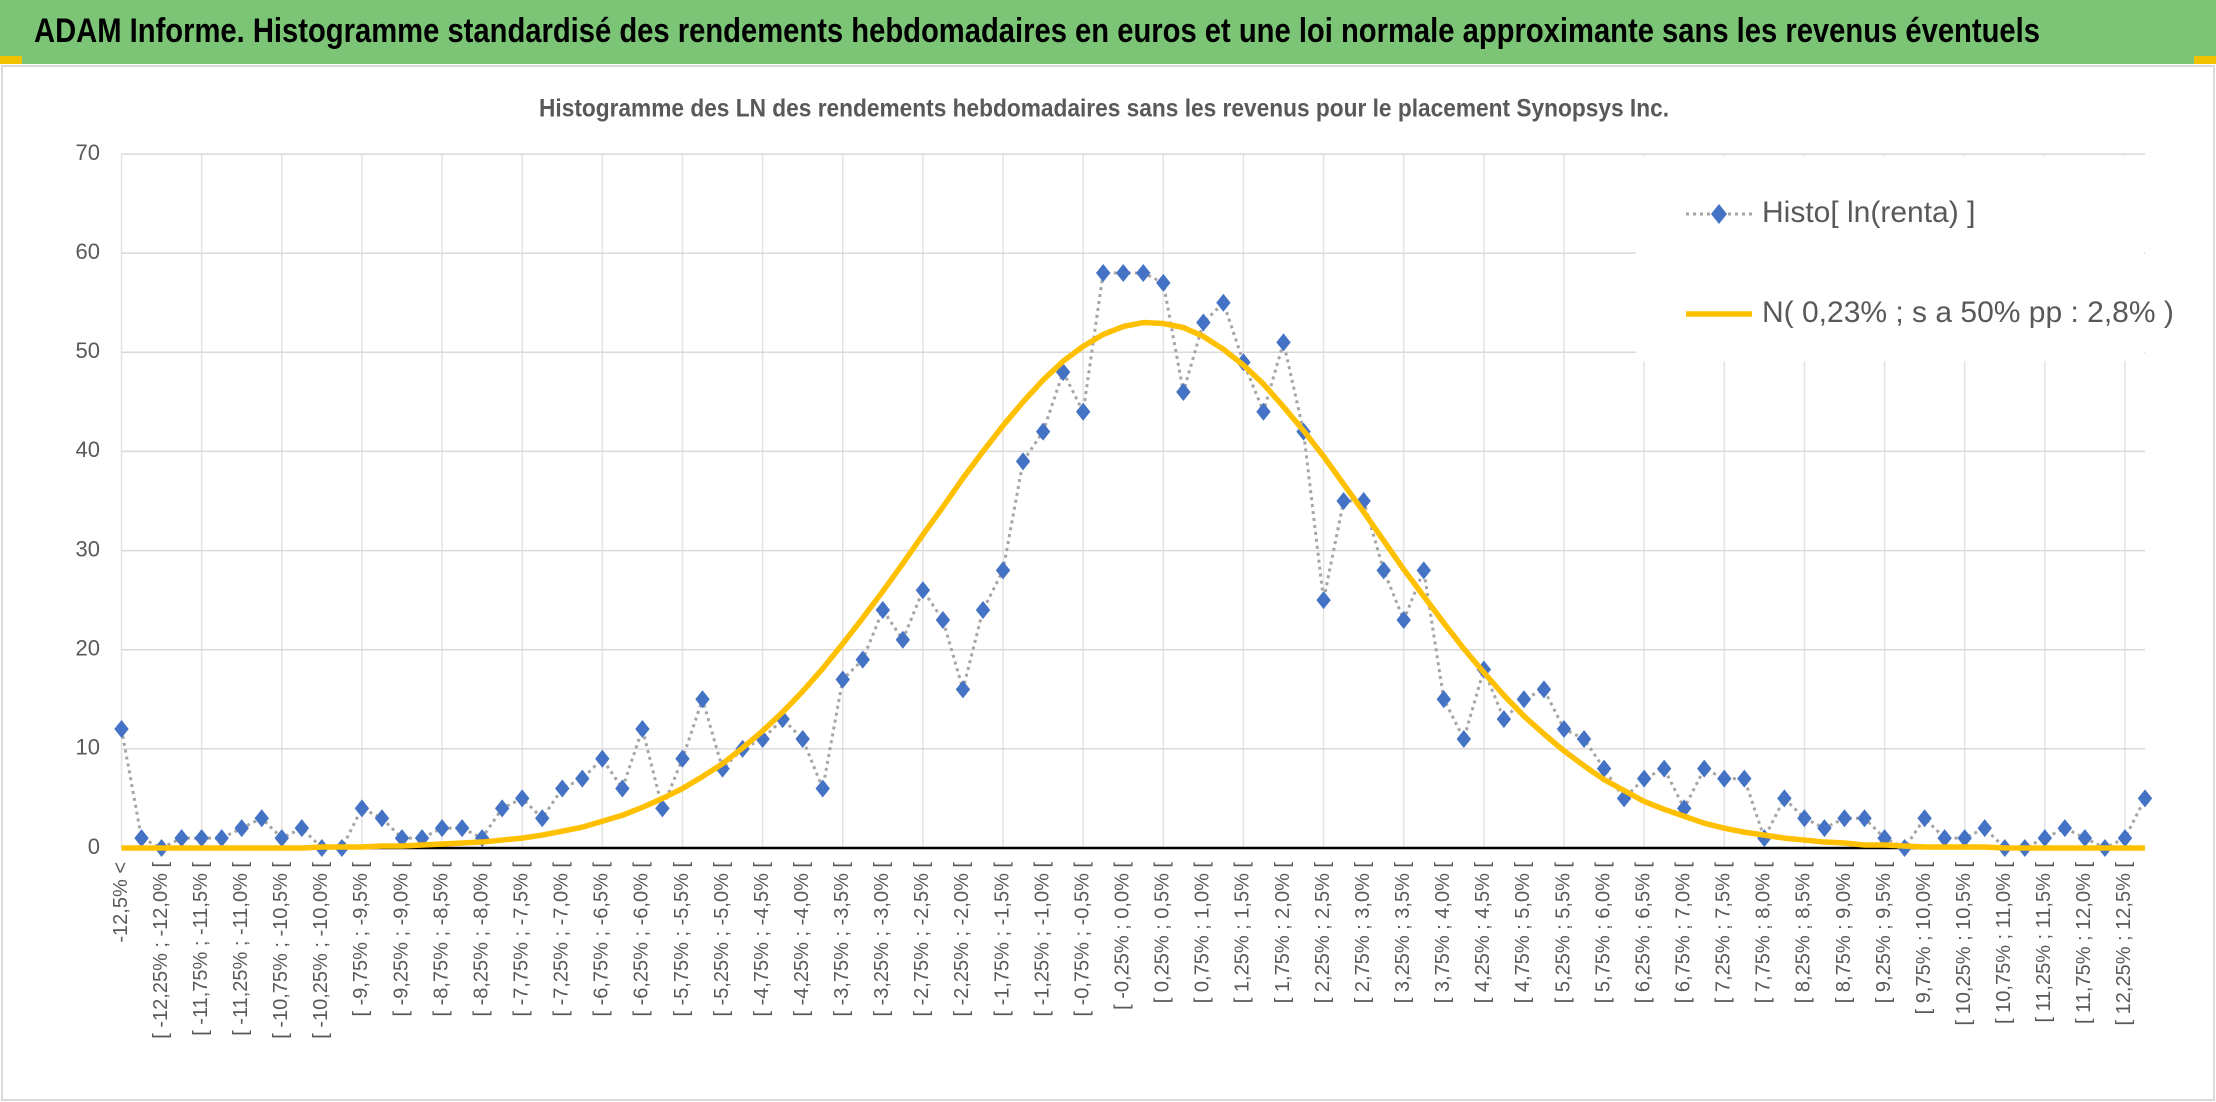 The image size is (2216, 1102). What do you see at coordinates (88, 548) in the screenshot?
I see `y-tick-label: 30` at bounding box center [88, 548].